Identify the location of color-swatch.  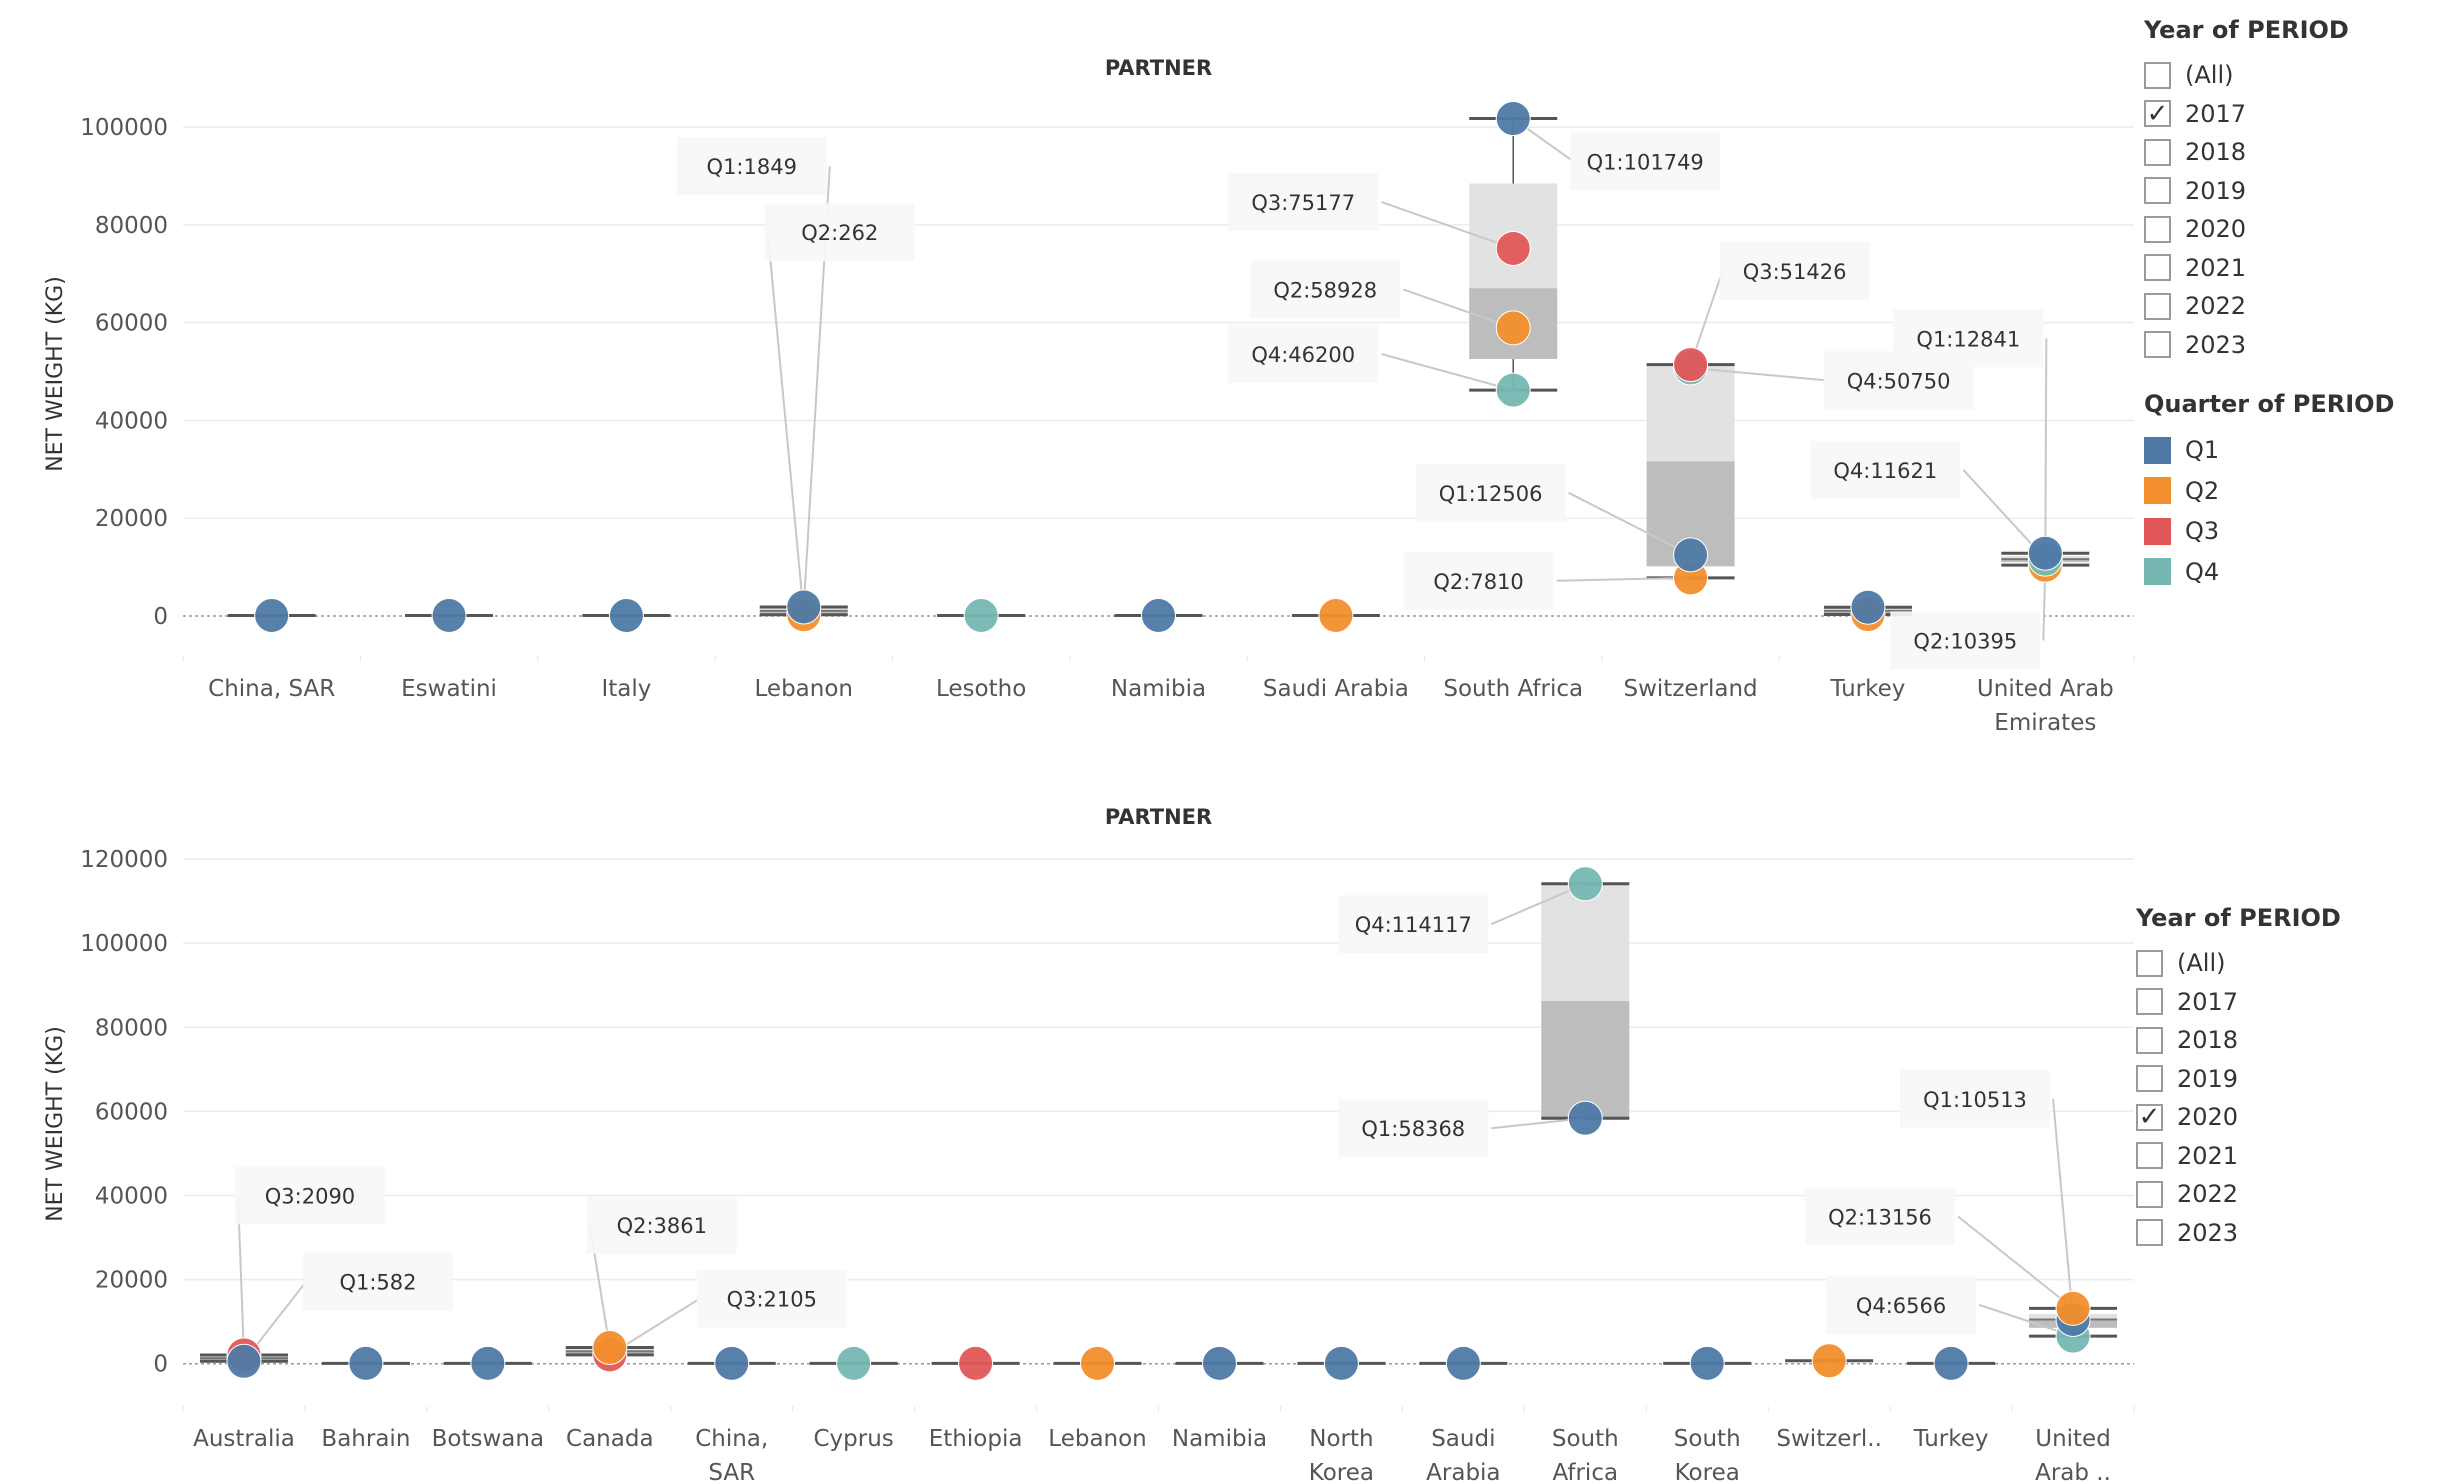
(2157, 572).